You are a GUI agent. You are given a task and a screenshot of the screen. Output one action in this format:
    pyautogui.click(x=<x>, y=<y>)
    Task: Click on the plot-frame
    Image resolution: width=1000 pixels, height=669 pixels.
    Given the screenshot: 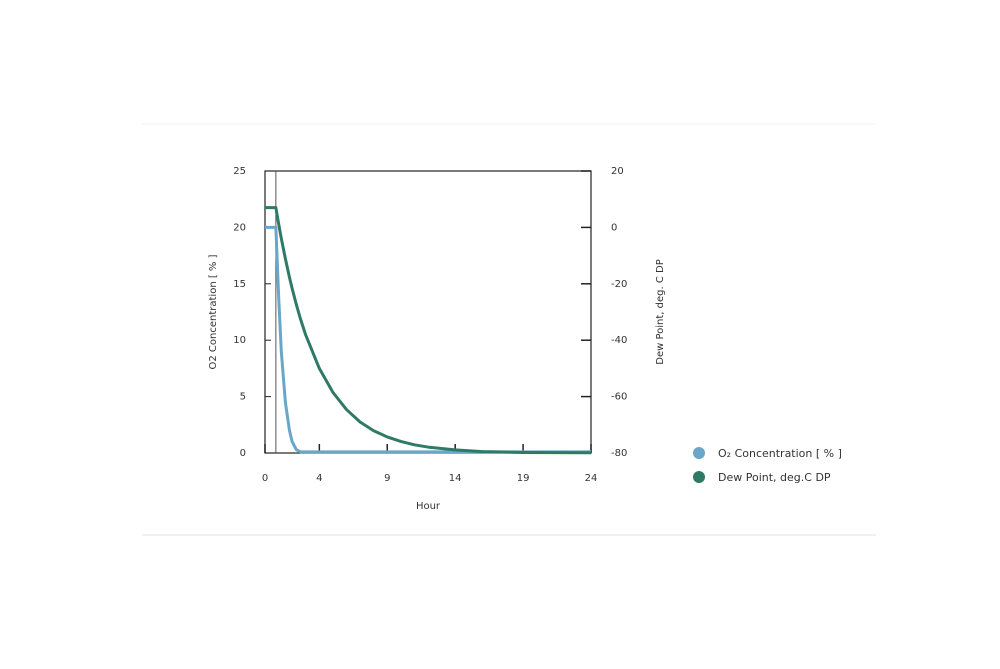 What is the action you would take?
    pyautogui.click(x=428, y=312)
    